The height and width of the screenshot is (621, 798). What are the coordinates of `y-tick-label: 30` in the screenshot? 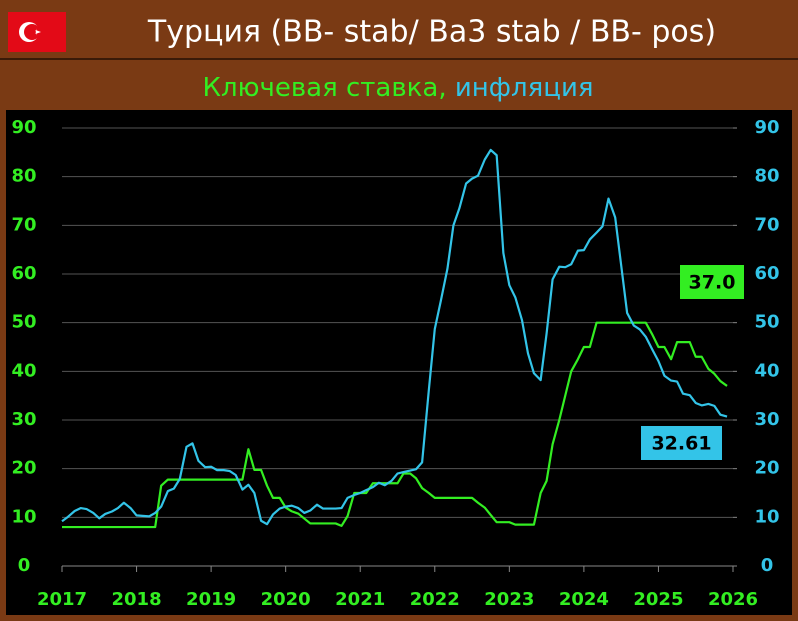 It's located at (23, 419).